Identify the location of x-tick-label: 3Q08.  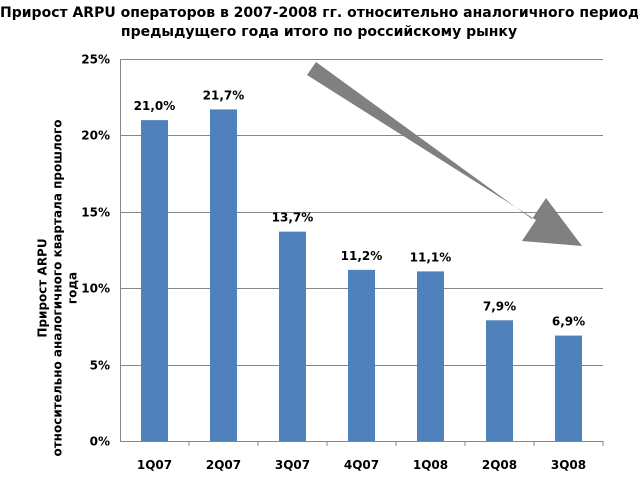
(568, 465).